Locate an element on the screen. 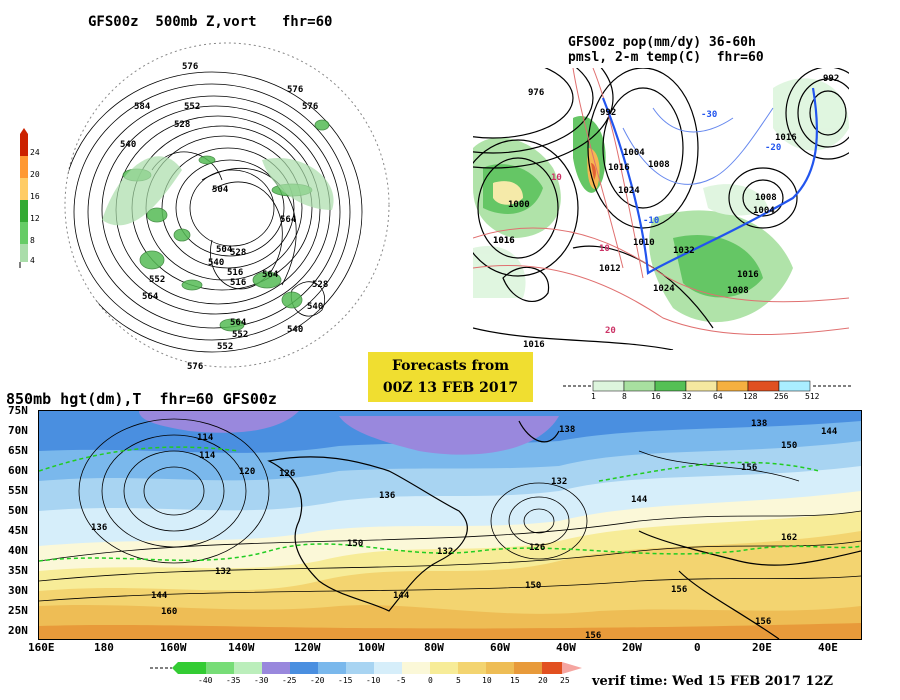 The height and width of the screenshot is (700, 900). vort-tick-4: 4 is located at coordinates (32, 260).